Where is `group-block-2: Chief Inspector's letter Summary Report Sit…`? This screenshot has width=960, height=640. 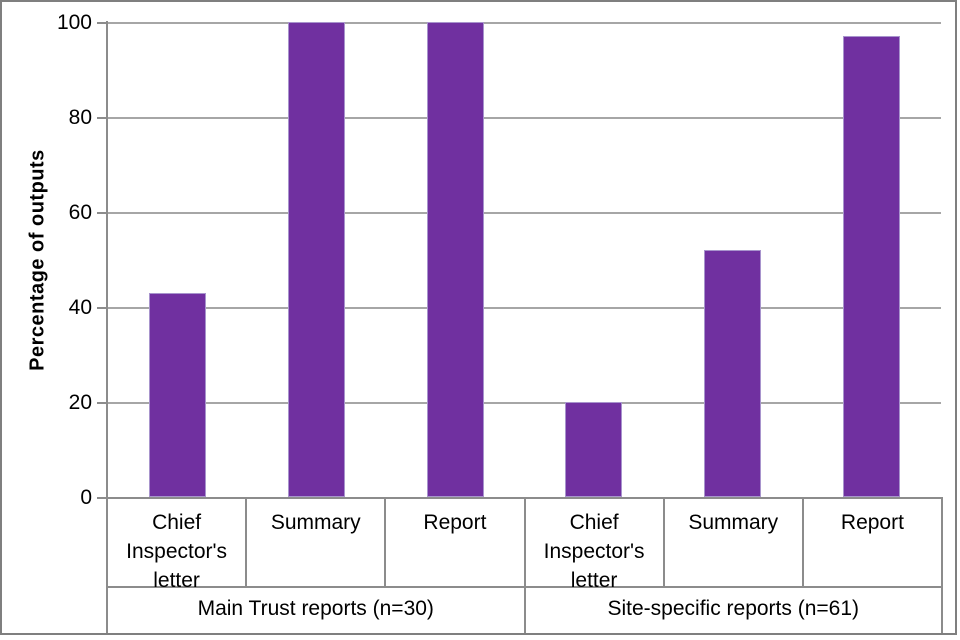 group-block-2: Chief Inspector's letter Summary Report Sit… is located at coordinates (733, 566).